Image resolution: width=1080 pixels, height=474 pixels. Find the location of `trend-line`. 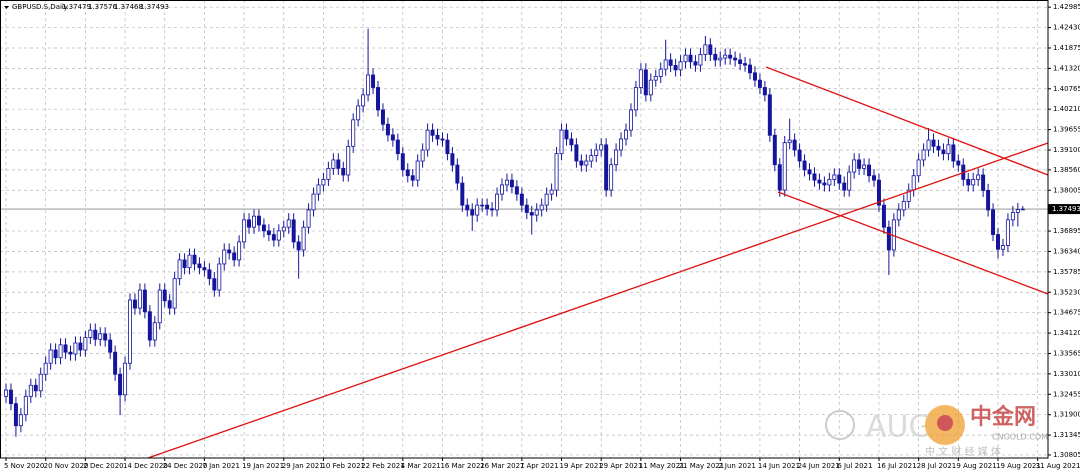

trend-line is located at coordinates (913, 243).